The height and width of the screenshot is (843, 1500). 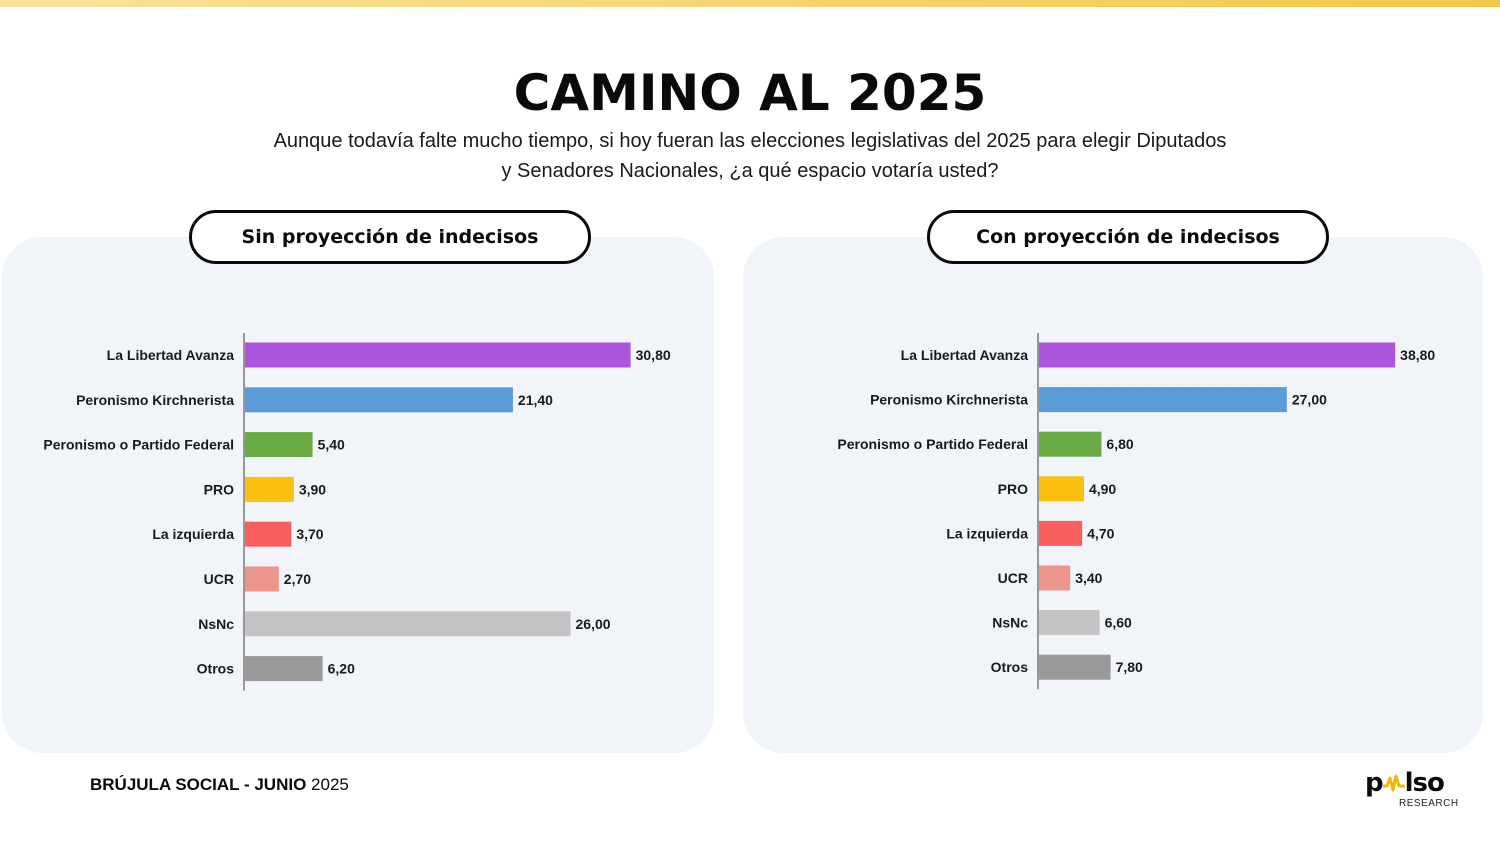 What do you see at coordinates (309, 534) in the screenshot?
I see `data-label: 3,70` at bounding box center [309, 534].